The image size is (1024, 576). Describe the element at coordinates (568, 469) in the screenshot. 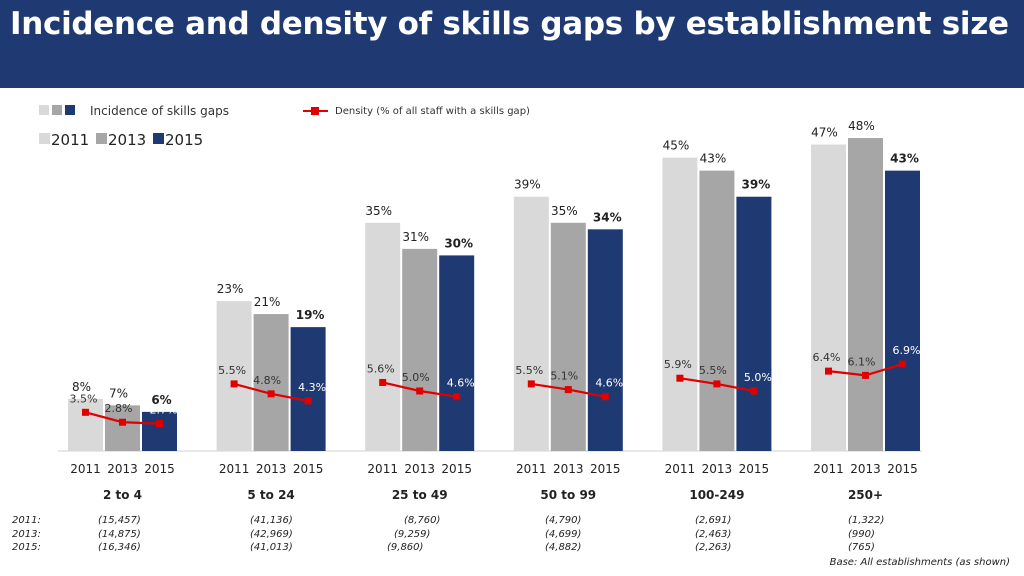

I see `x-tick-label-2013-3: 2013` at that location.